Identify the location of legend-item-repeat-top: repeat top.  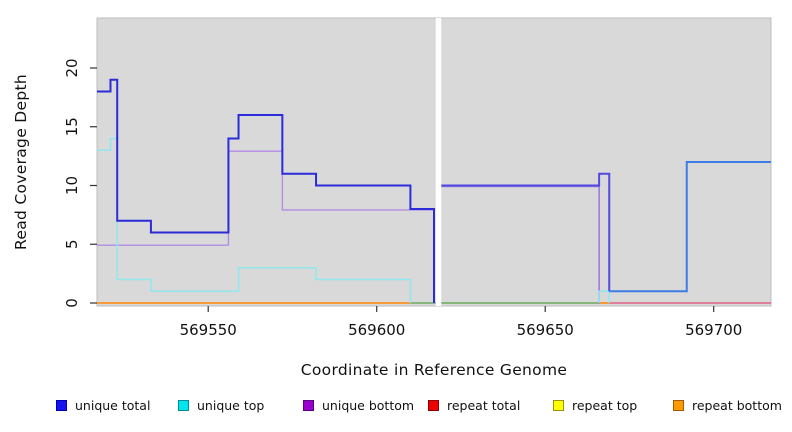
(595, 405).